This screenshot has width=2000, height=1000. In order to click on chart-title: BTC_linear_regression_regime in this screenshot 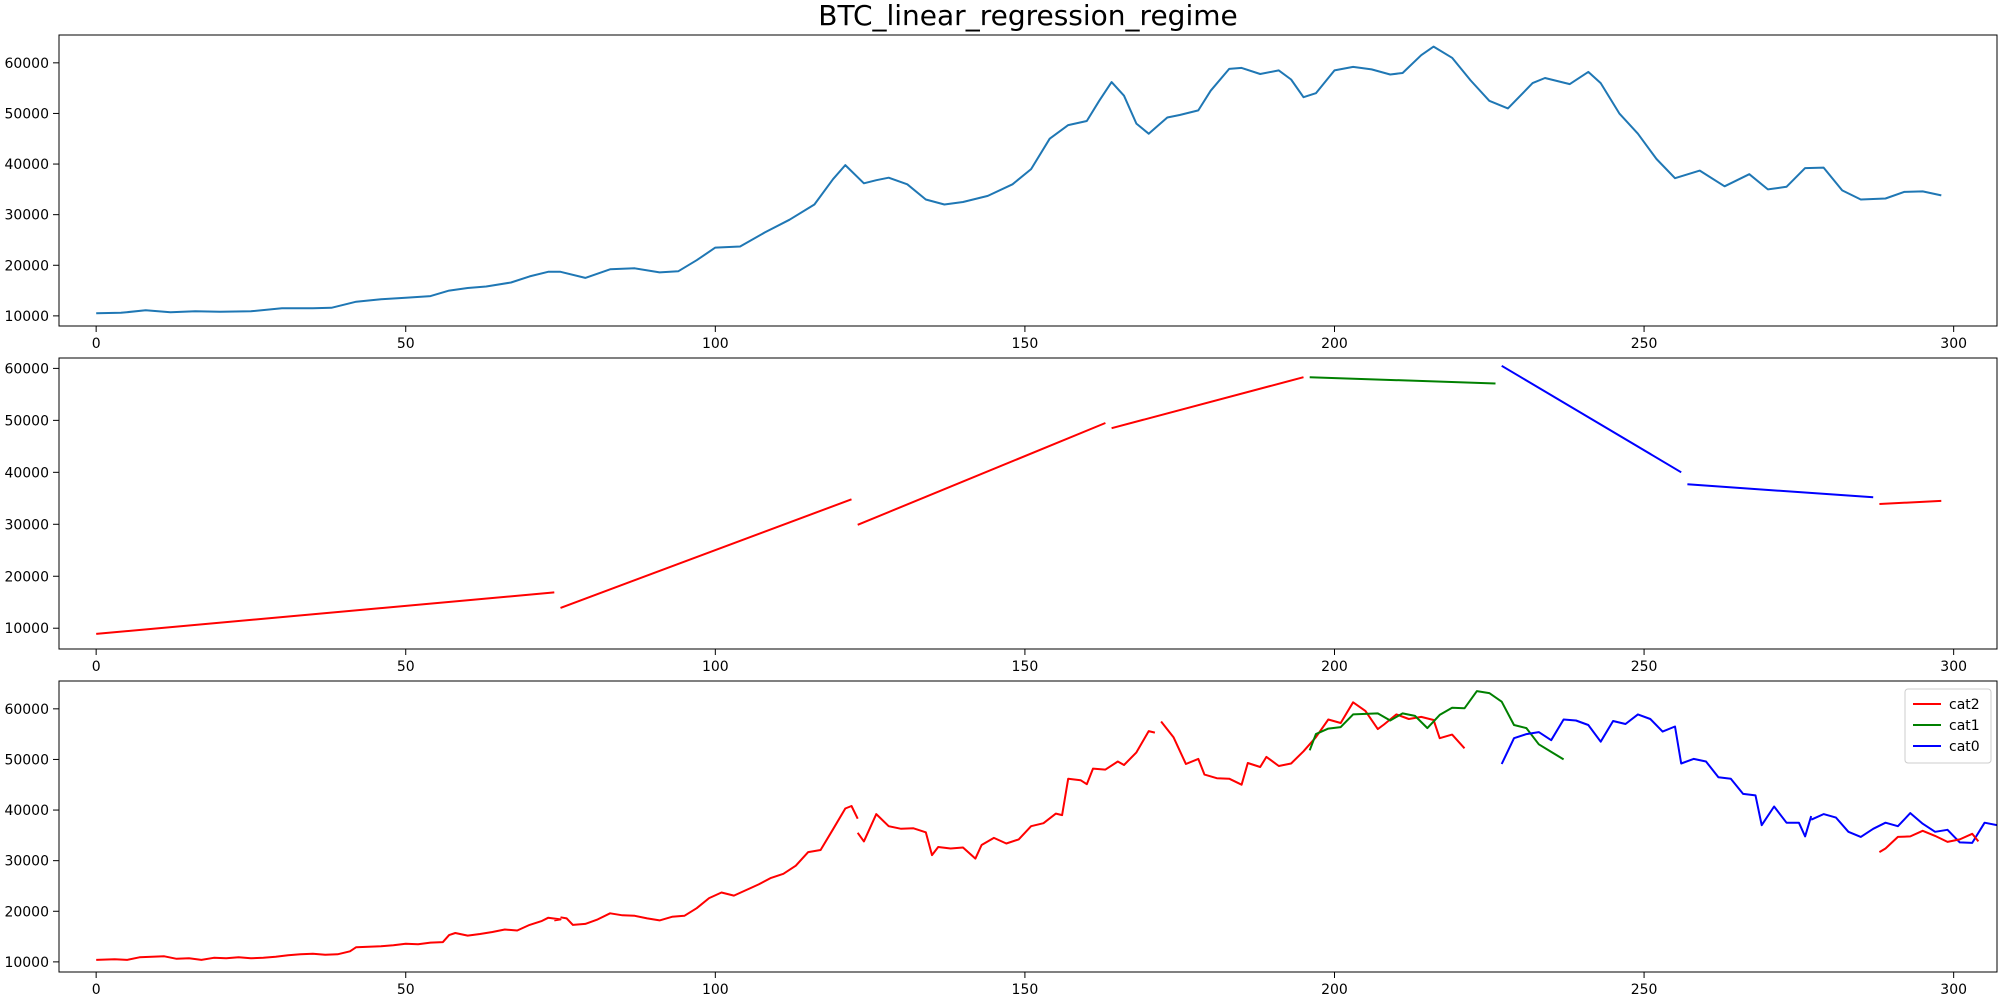, I will do `click(1027, 16)`.